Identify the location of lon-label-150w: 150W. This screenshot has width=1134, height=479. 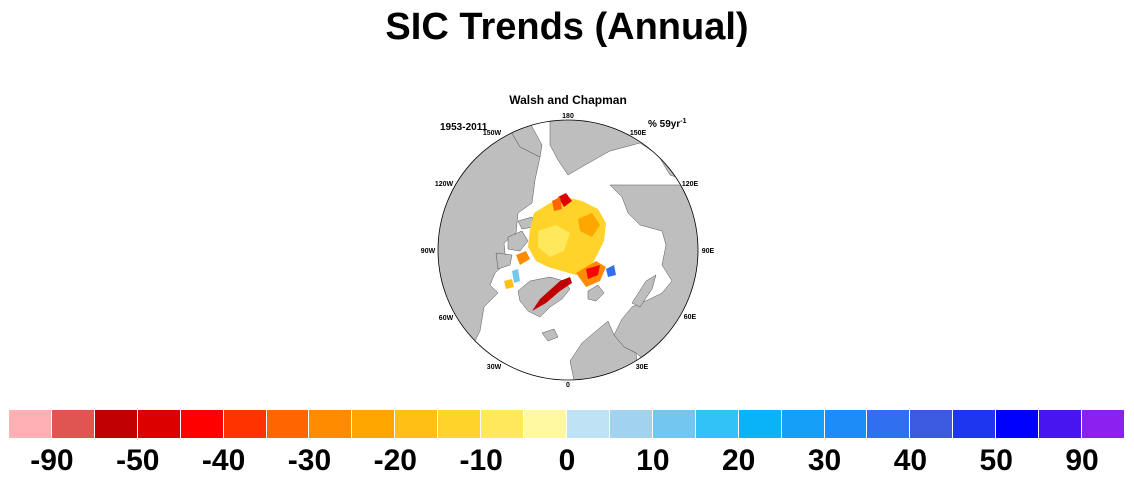
(492, 133).